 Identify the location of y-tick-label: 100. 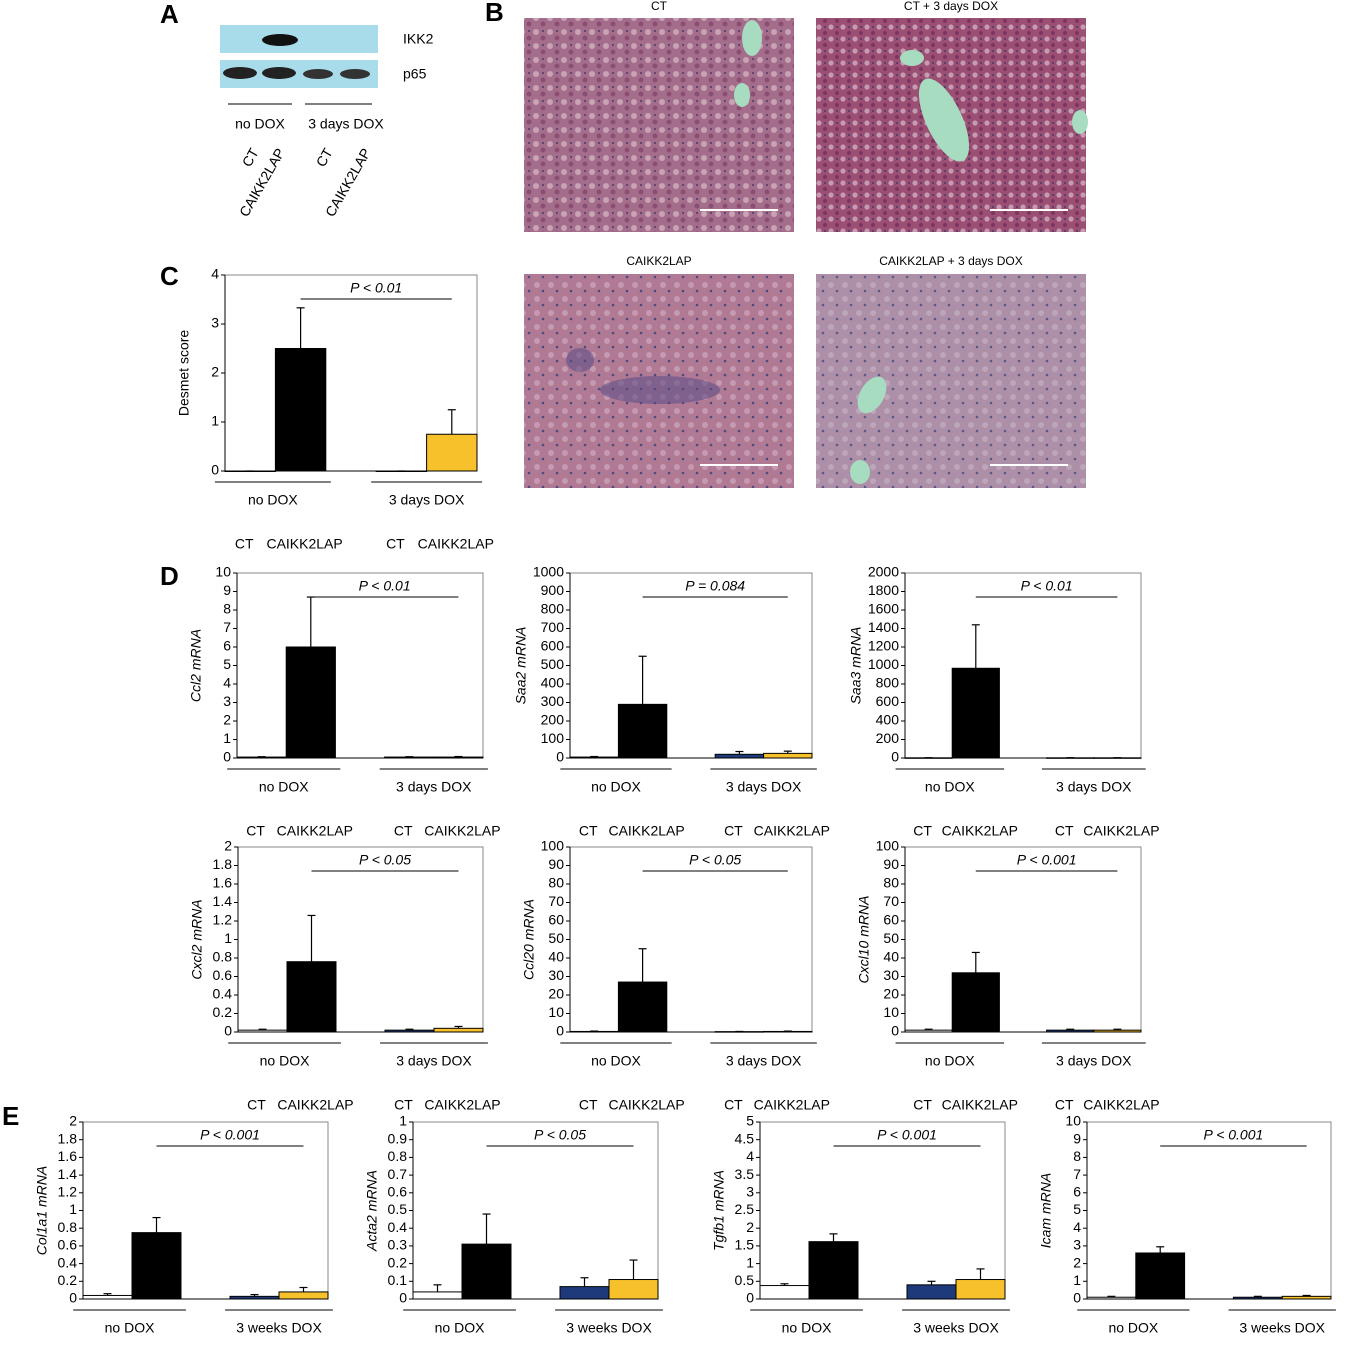
(888, 846).